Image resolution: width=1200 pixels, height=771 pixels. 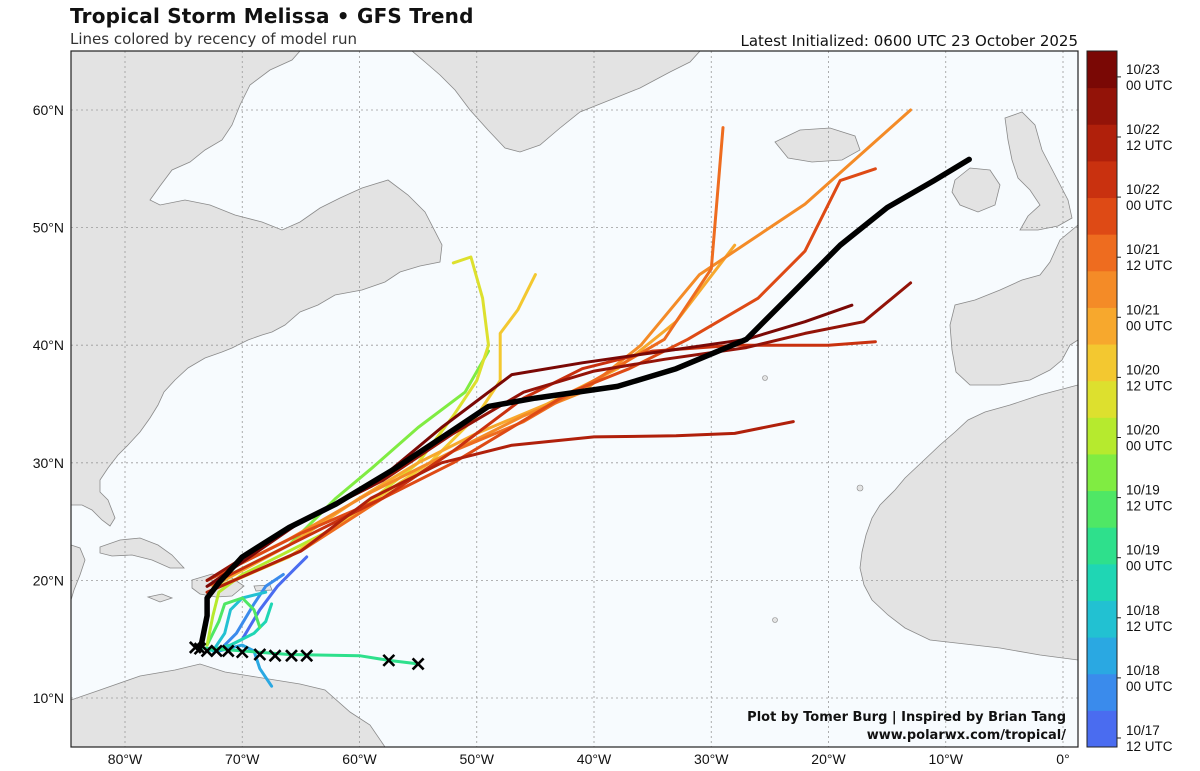 What do you see at coordinates (142, 553) in the screenshot?
I see `land-cuba` at bounding box center [142, 553].